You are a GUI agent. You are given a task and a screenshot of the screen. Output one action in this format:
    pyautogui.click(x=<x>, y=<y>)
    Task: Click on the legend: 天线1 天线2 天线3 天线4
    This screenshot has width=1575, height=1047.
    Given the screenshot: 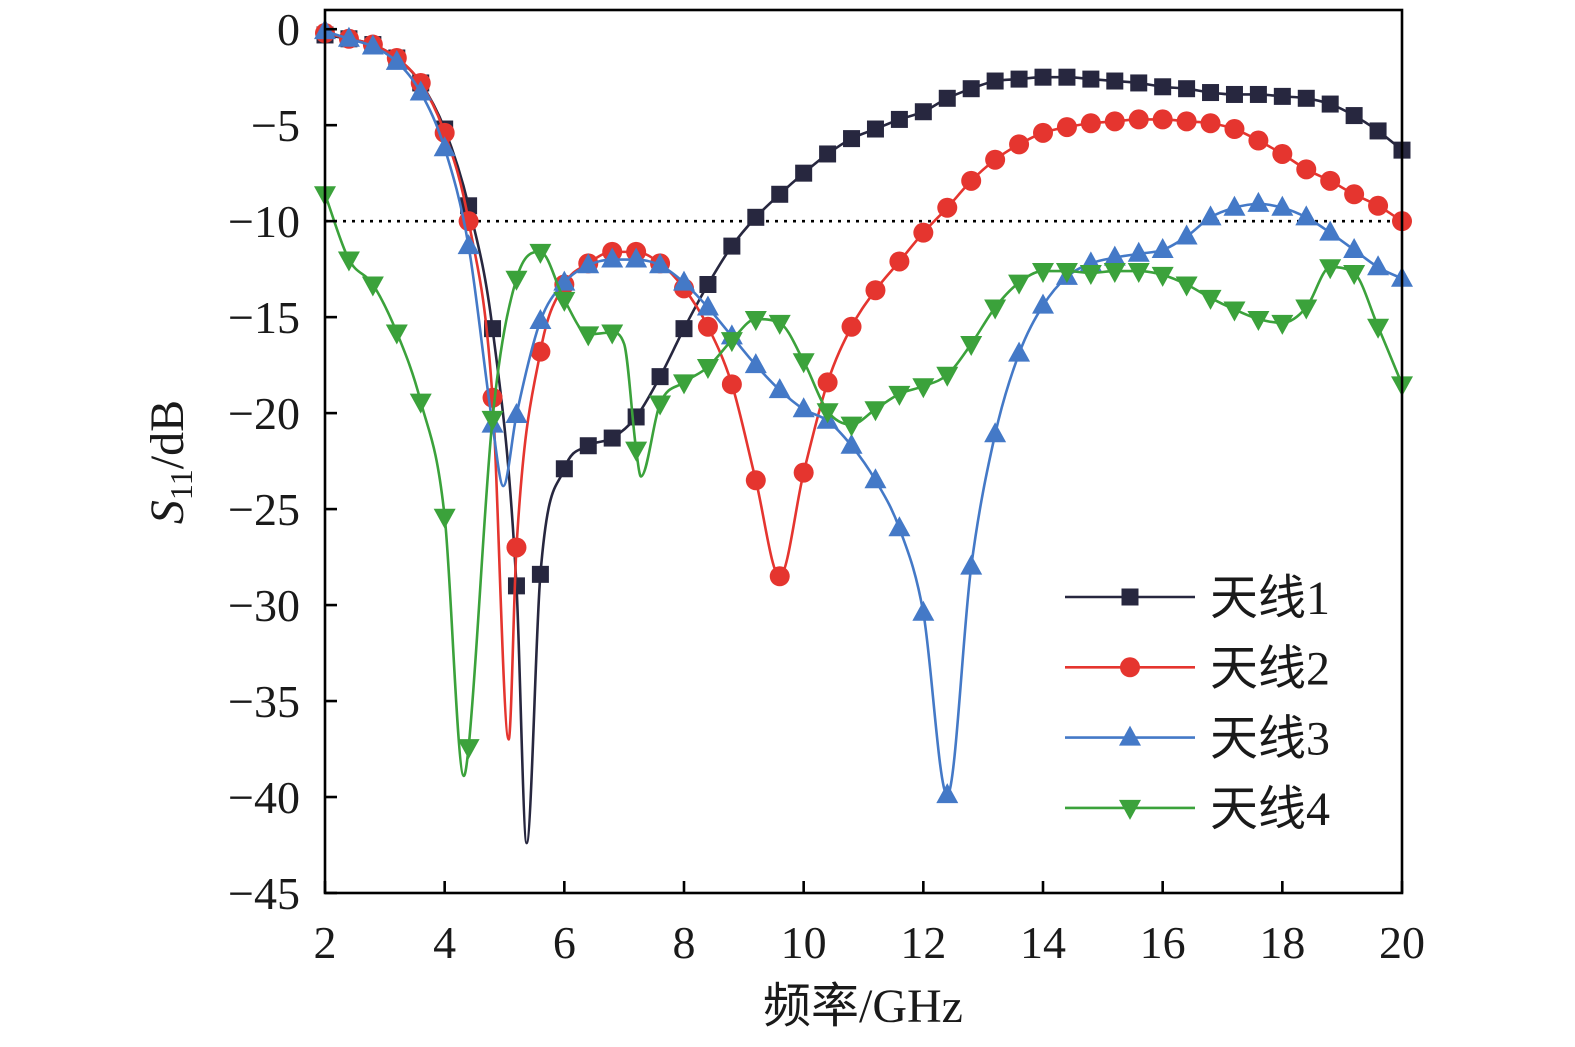 What is the action you would take?
    pyautogui.click(x=1197, y=704)
    